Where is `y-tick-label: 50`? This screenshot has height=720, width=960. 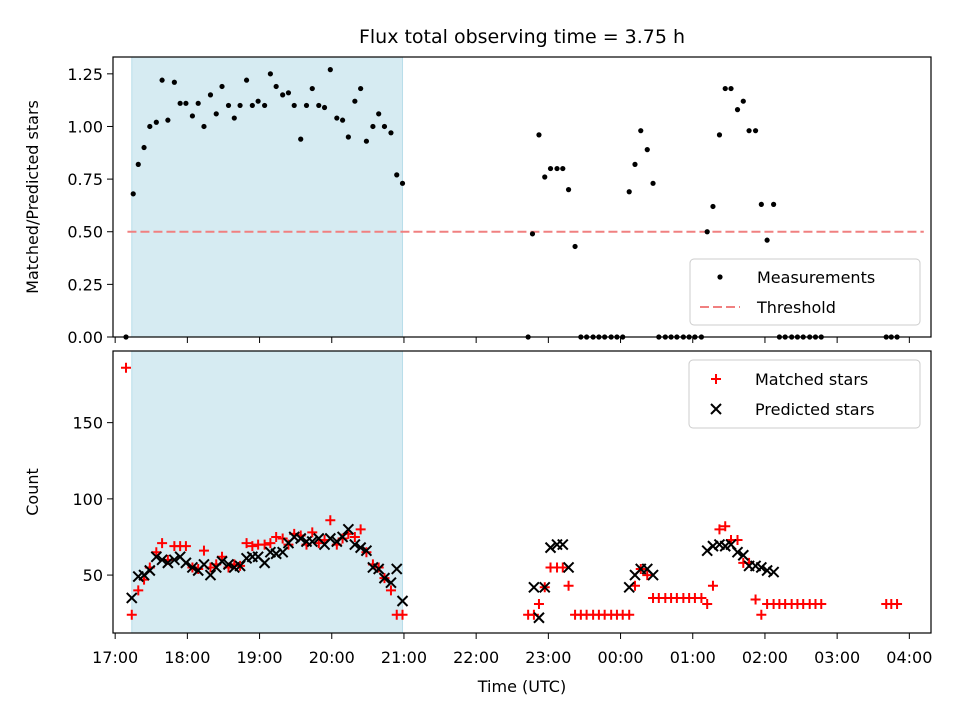 y-tick-label: 50 is located at coordinates (93, 575).